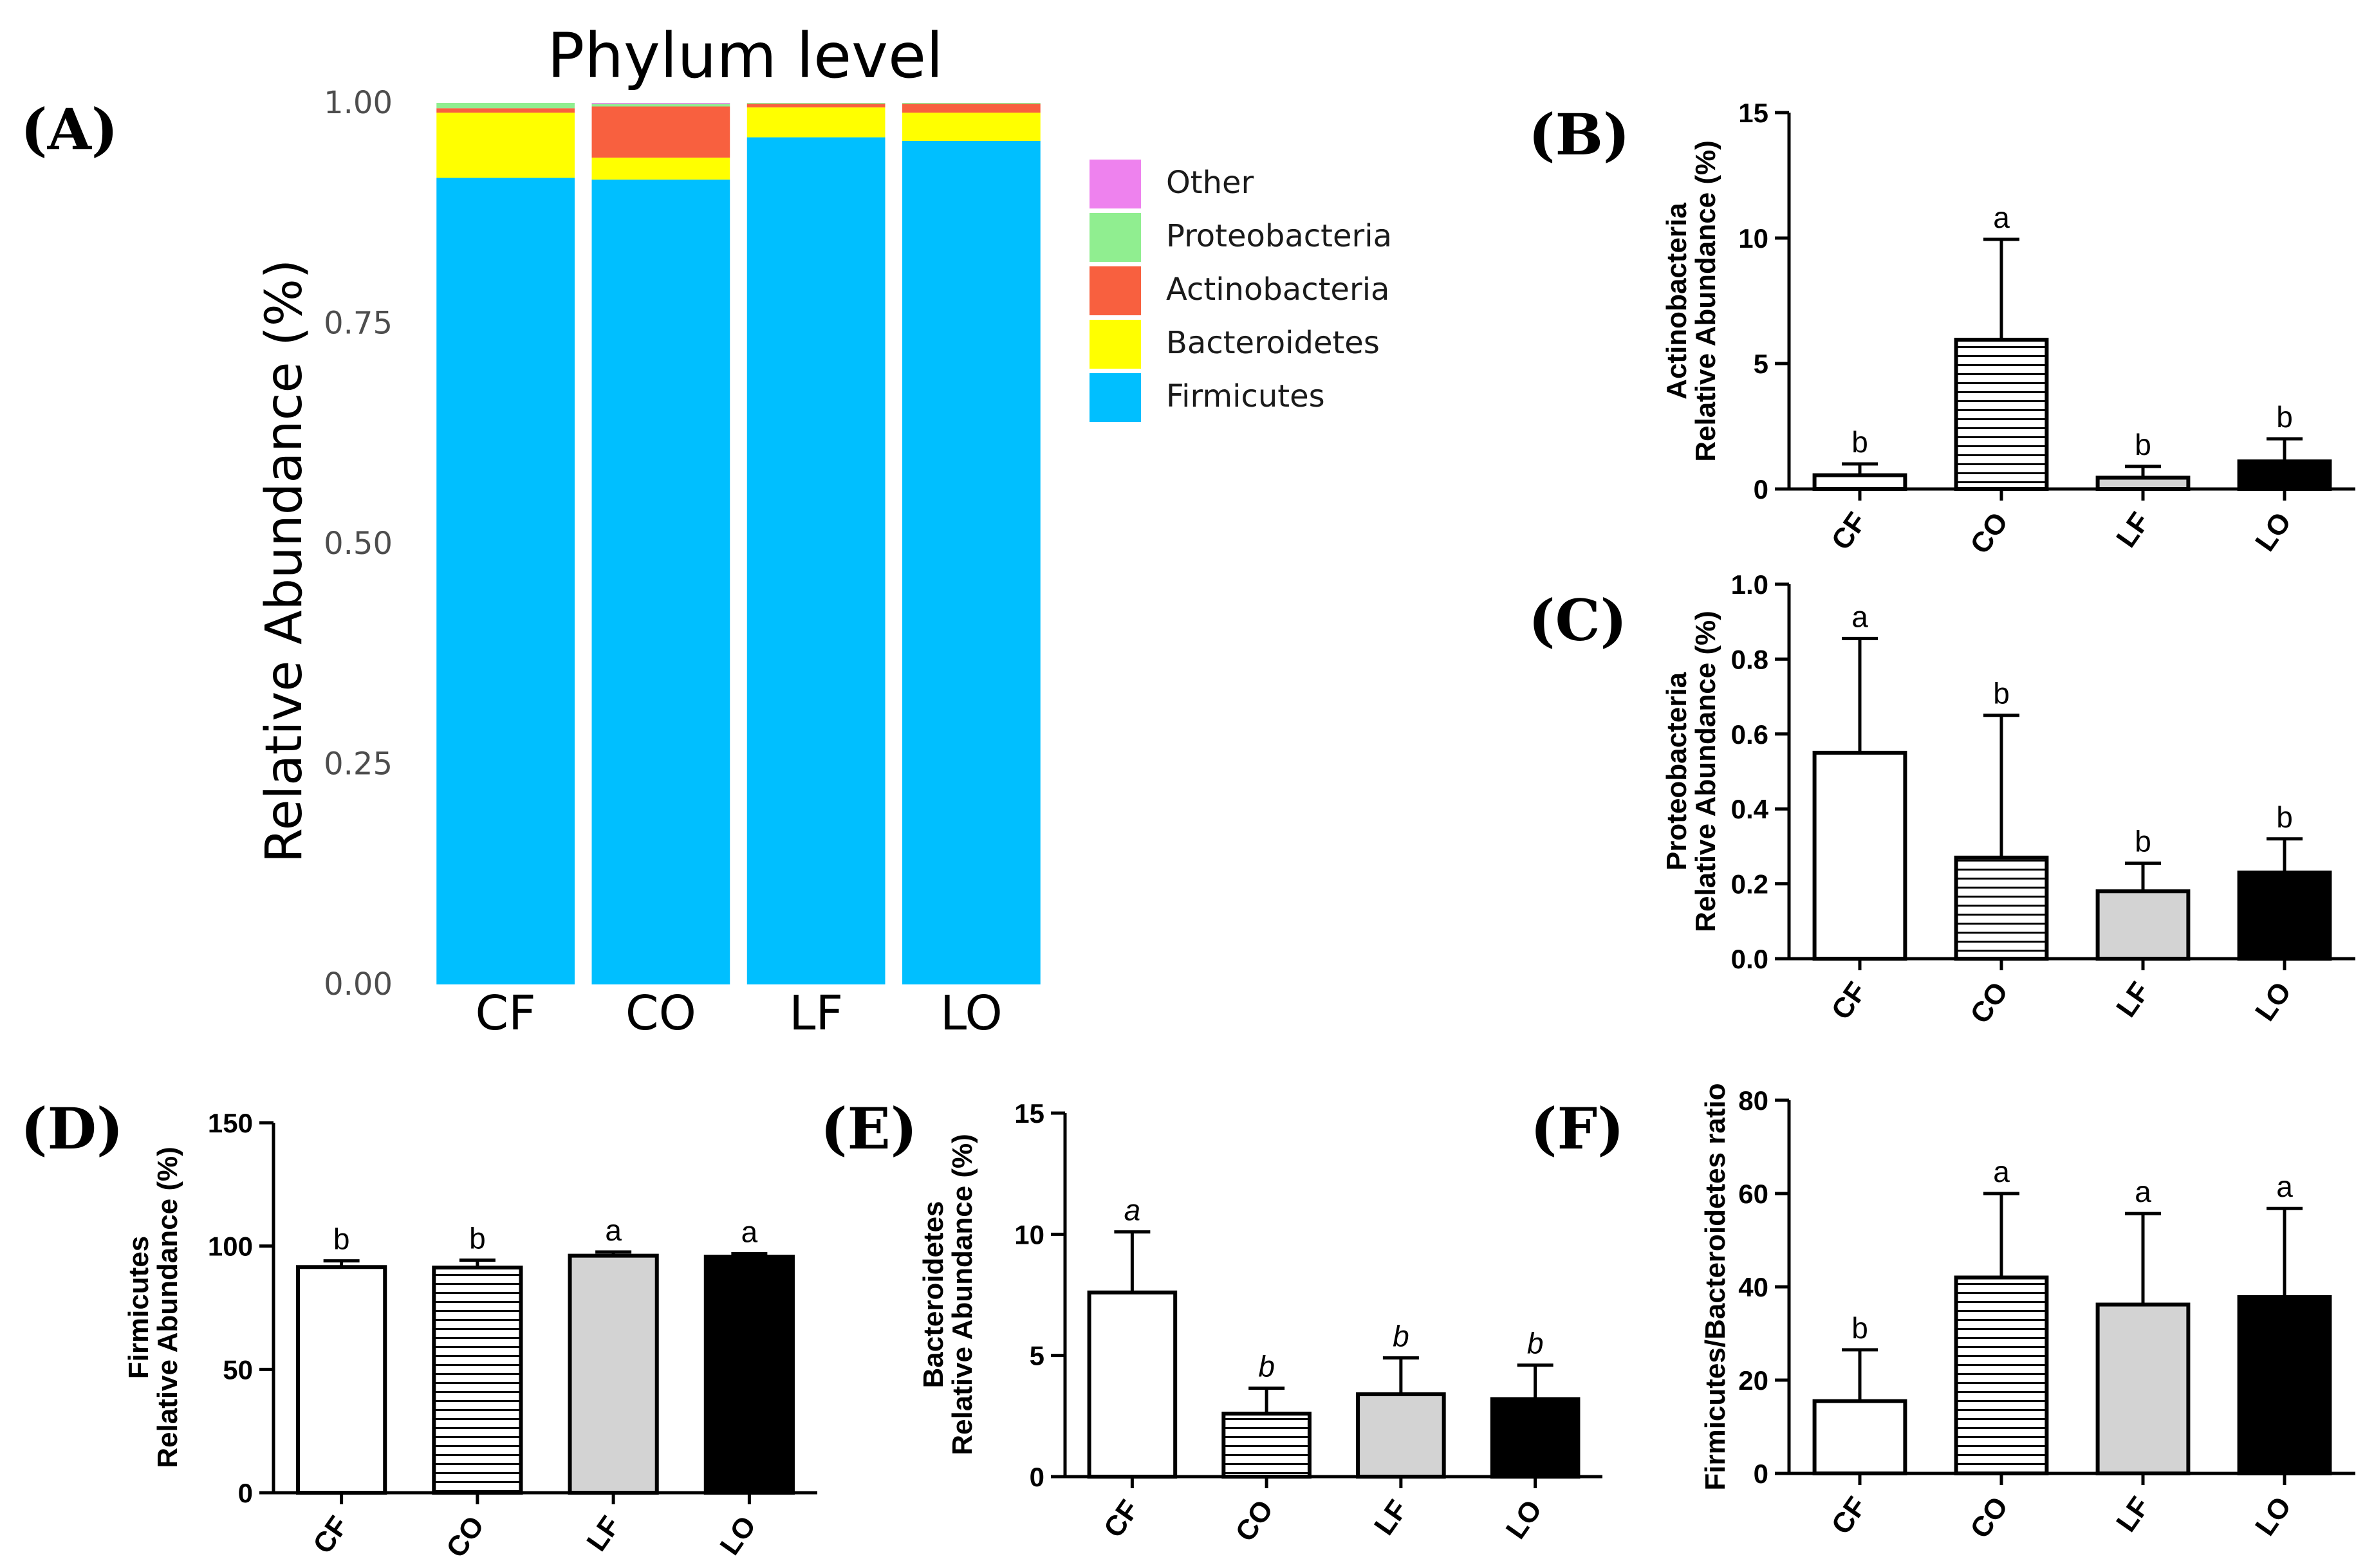  What do you see at coordinates (963, 1295) in the screenshot?
I see `panel-e-y-axis-label: Relative Abundance (%)` at bounding box center [963, 1295].